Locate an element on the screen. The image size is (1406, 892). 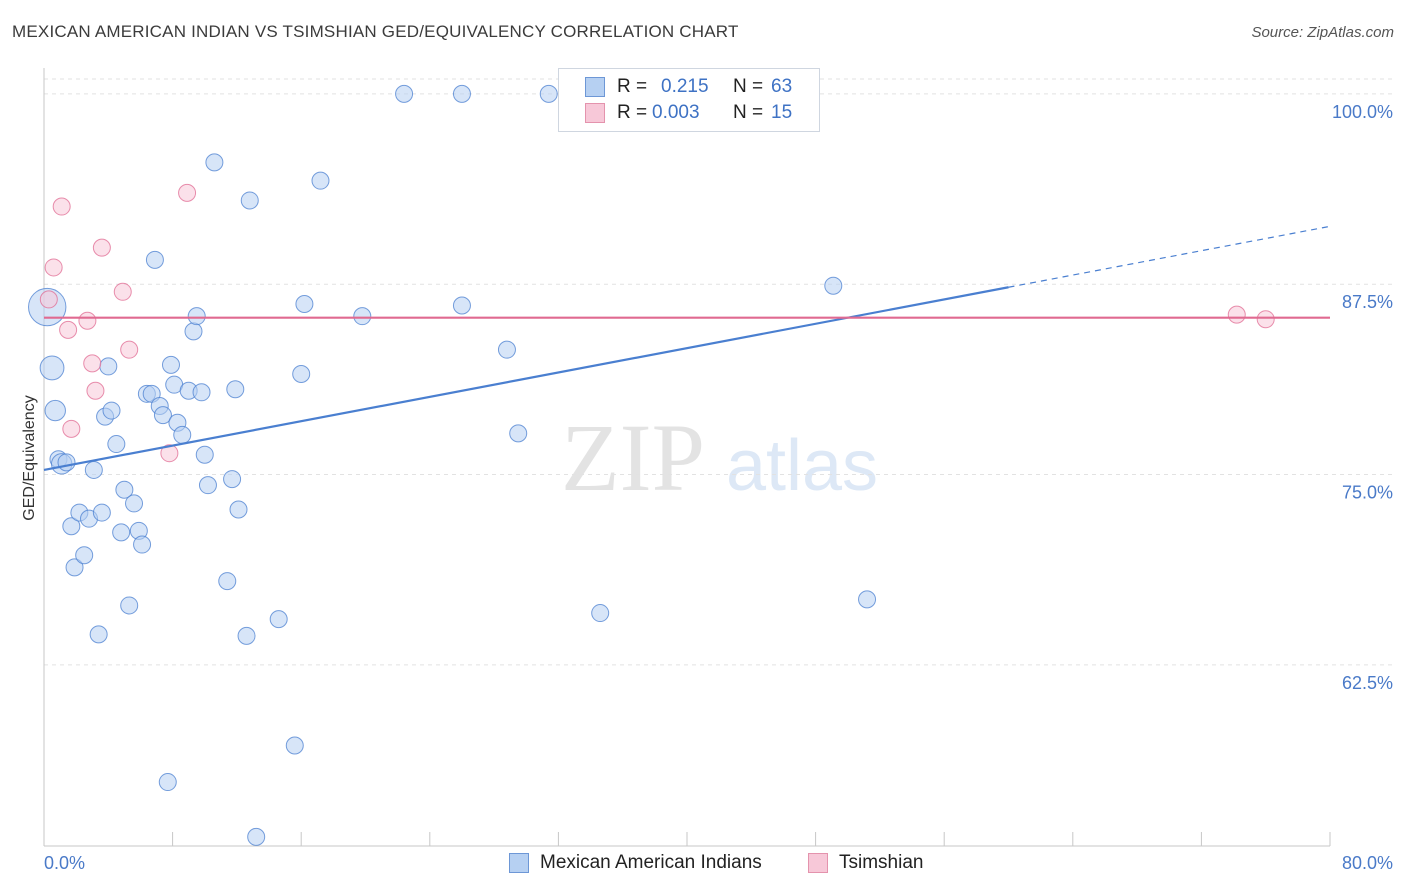
x-tick-label-max: 80.0% is located at coordinates (1367, 863).